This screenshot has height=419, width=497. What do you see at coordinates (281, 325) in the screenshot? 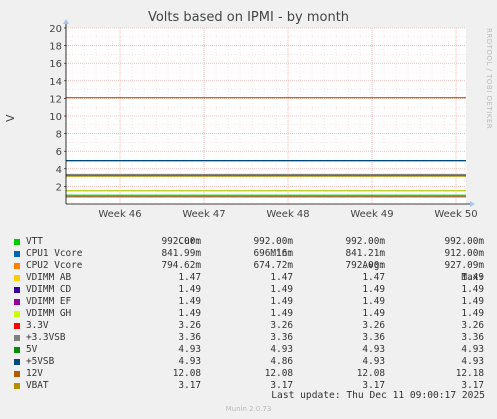
I see `legend-min-value: 3.26` at bounding box center [281, 325].